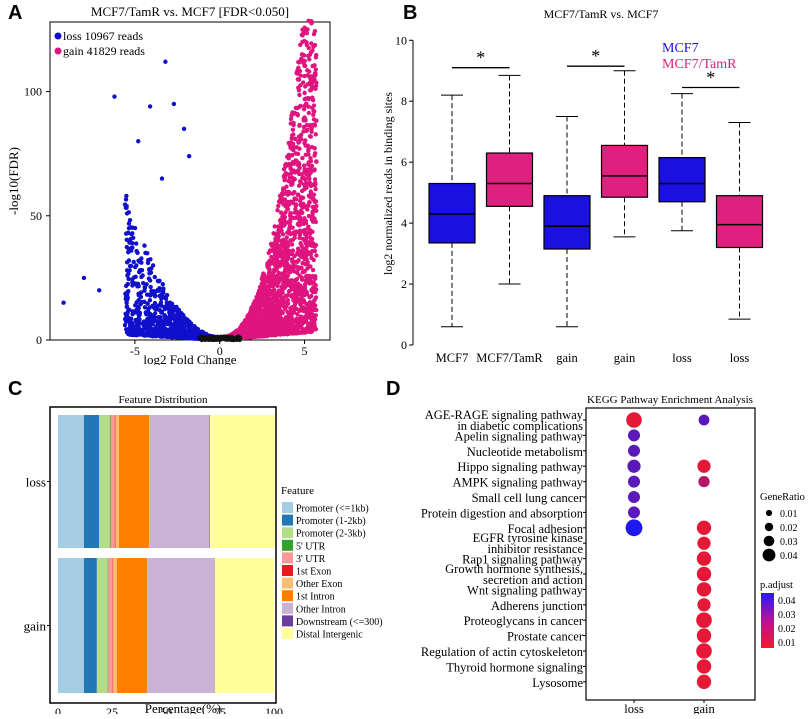  Describe the element at coordinates (112, 709) in the screenshot. I see `x-tick-label: 25` at that location.